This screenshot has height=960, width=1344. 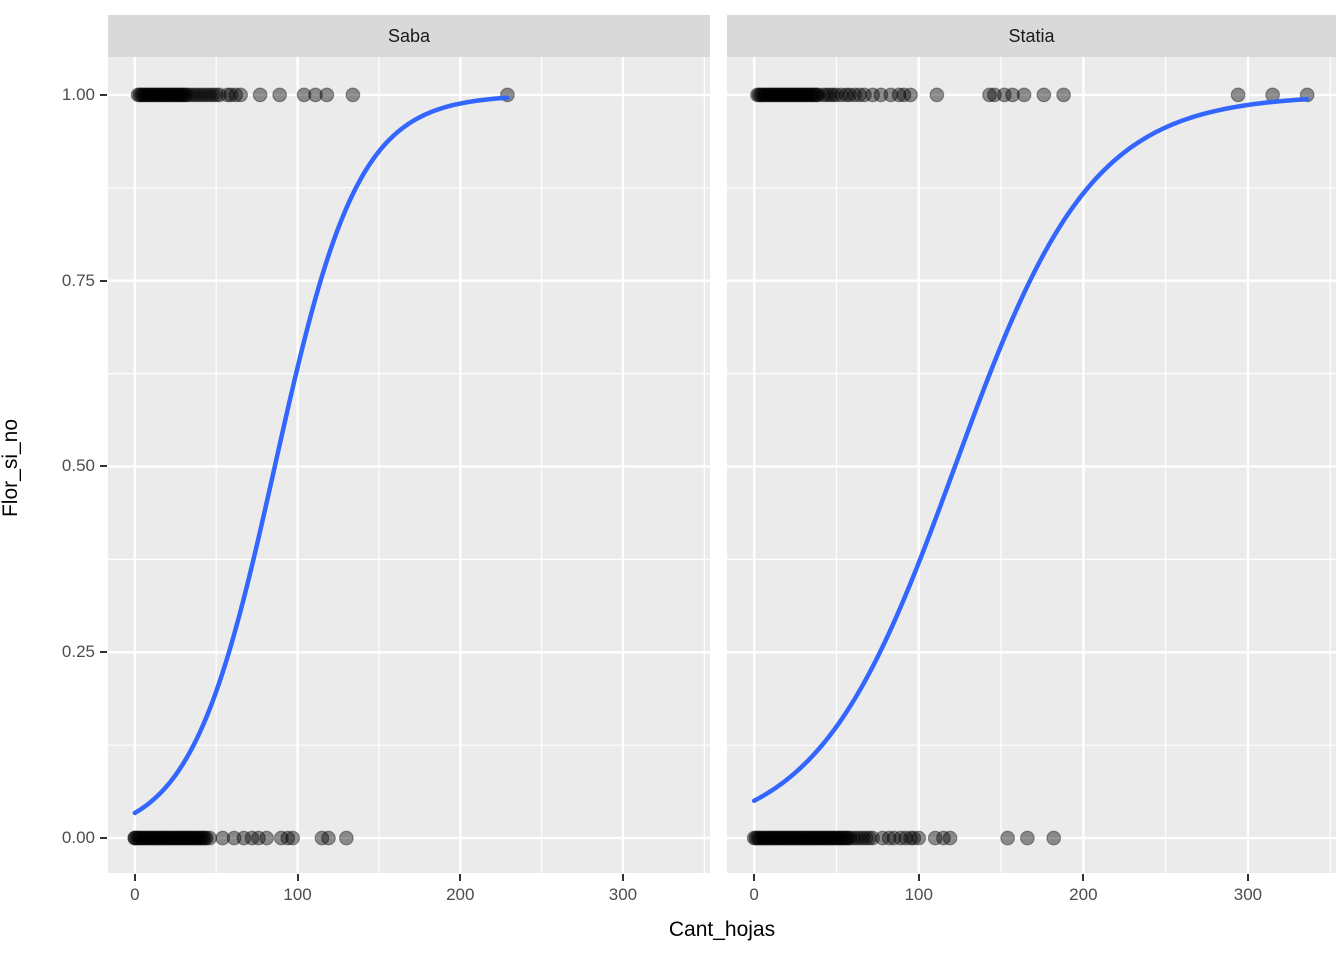 I want to click on y-tick-label: 0.75, so click(x=78, y=280).